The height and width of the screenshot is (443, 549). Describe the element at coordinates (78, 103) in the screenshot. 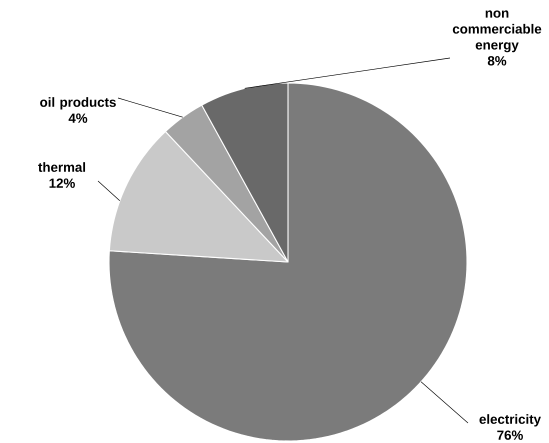

I see `slice-label: oil products` at that location.